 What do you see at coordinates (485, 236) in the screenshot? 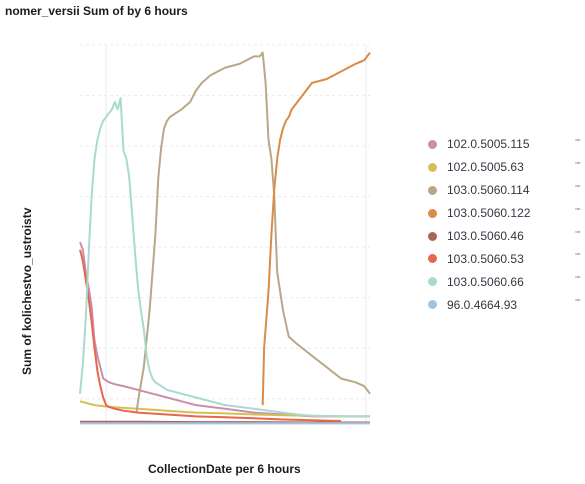
I see `legend-label: 103.0.5060.46` at bounding box center [485, 236].